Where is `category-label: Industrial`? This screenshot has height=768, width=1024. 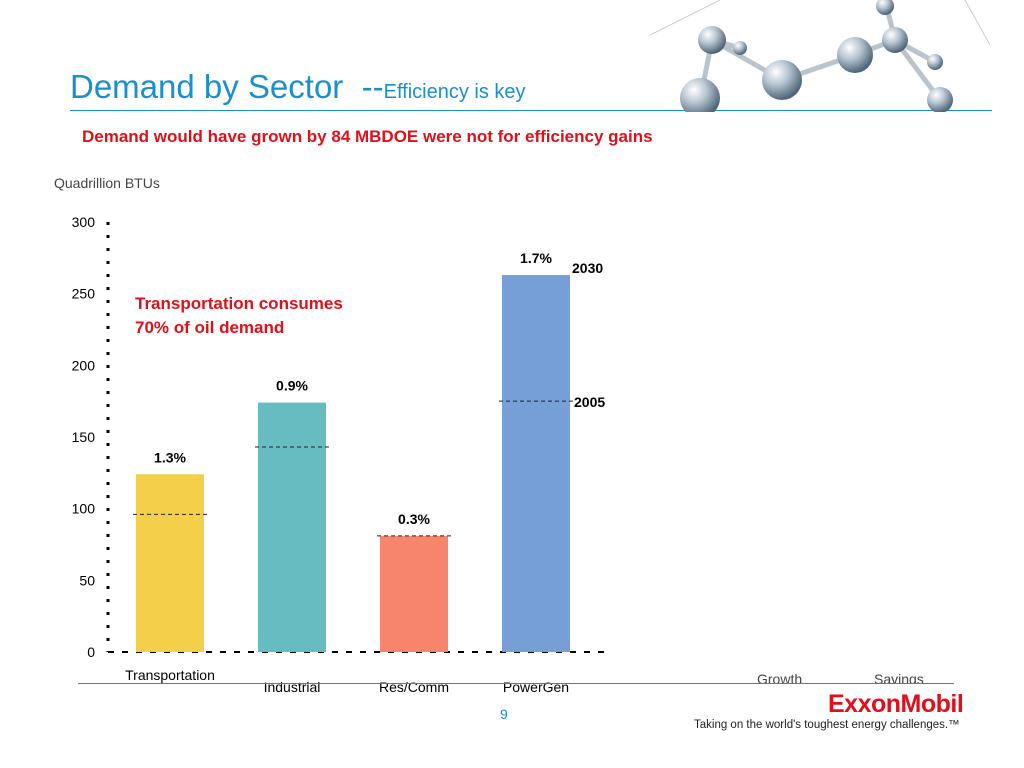
category-label: Industrial is located at coordinates (292, 687).